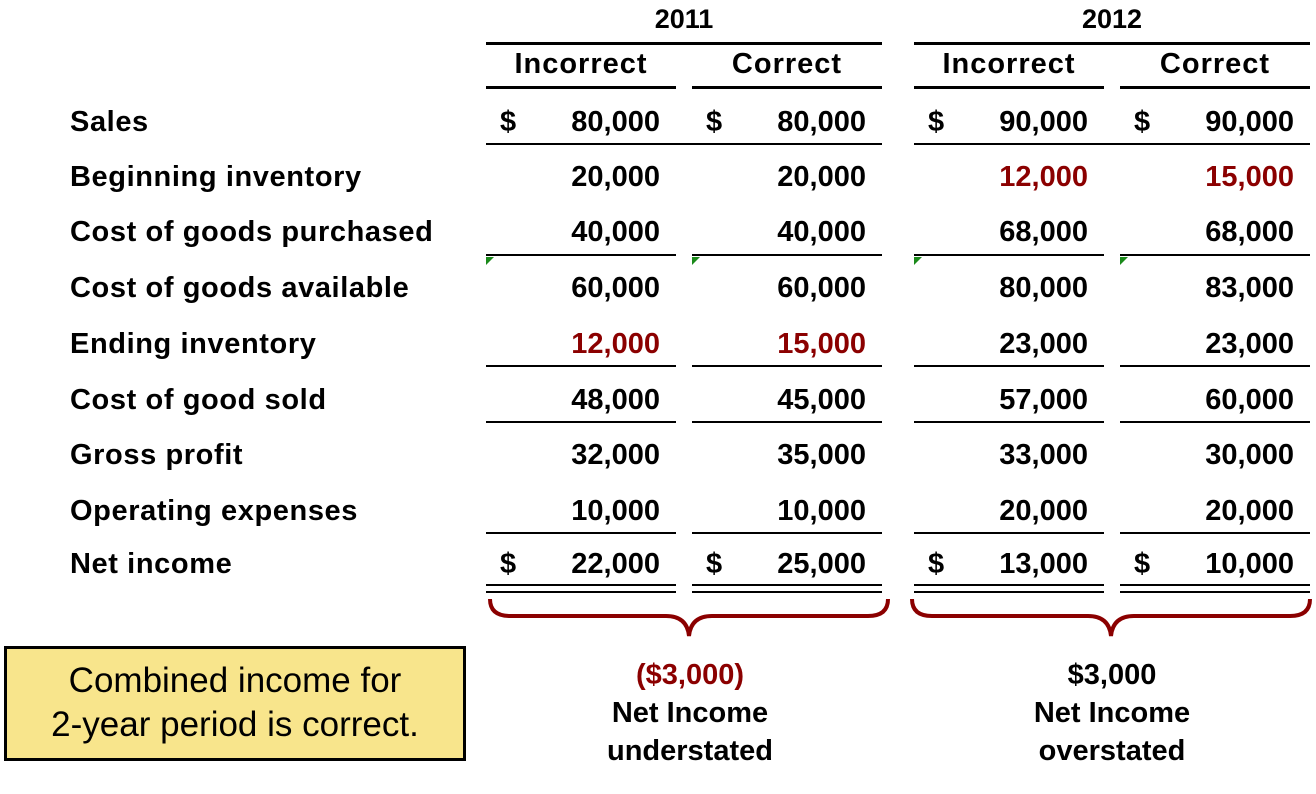 Image resolution: width=1316 pixels, height=794 pixels. I want to click on row-label-gross-profit: Gross profit, so click(157, 455).